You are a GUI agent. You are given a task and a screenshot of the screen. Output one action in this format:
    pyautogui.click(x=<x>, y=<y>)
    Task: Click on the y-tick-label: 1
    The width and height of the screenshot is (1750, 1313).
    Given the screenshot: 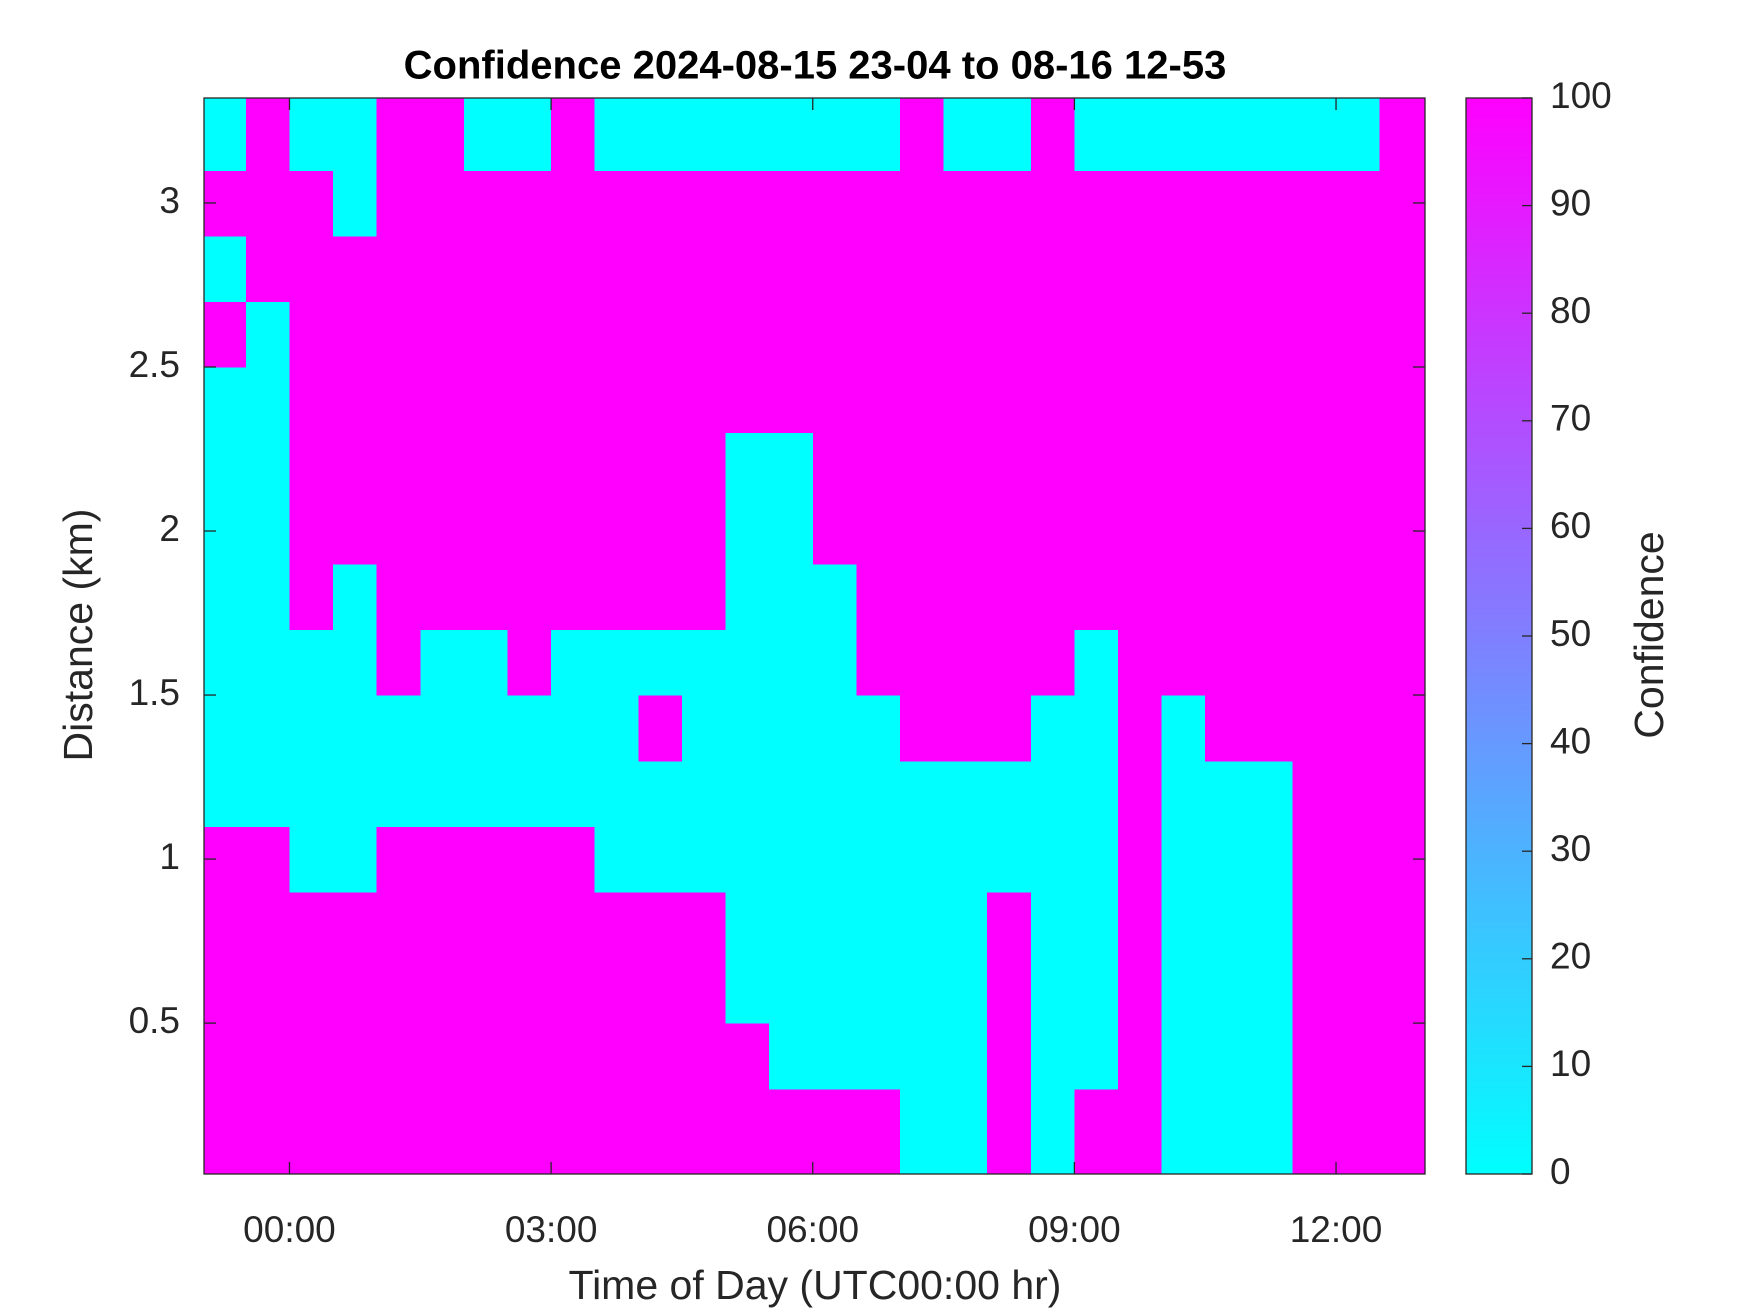 What is the action you would take?
    pyautogui.click(x=169, y=856)
    